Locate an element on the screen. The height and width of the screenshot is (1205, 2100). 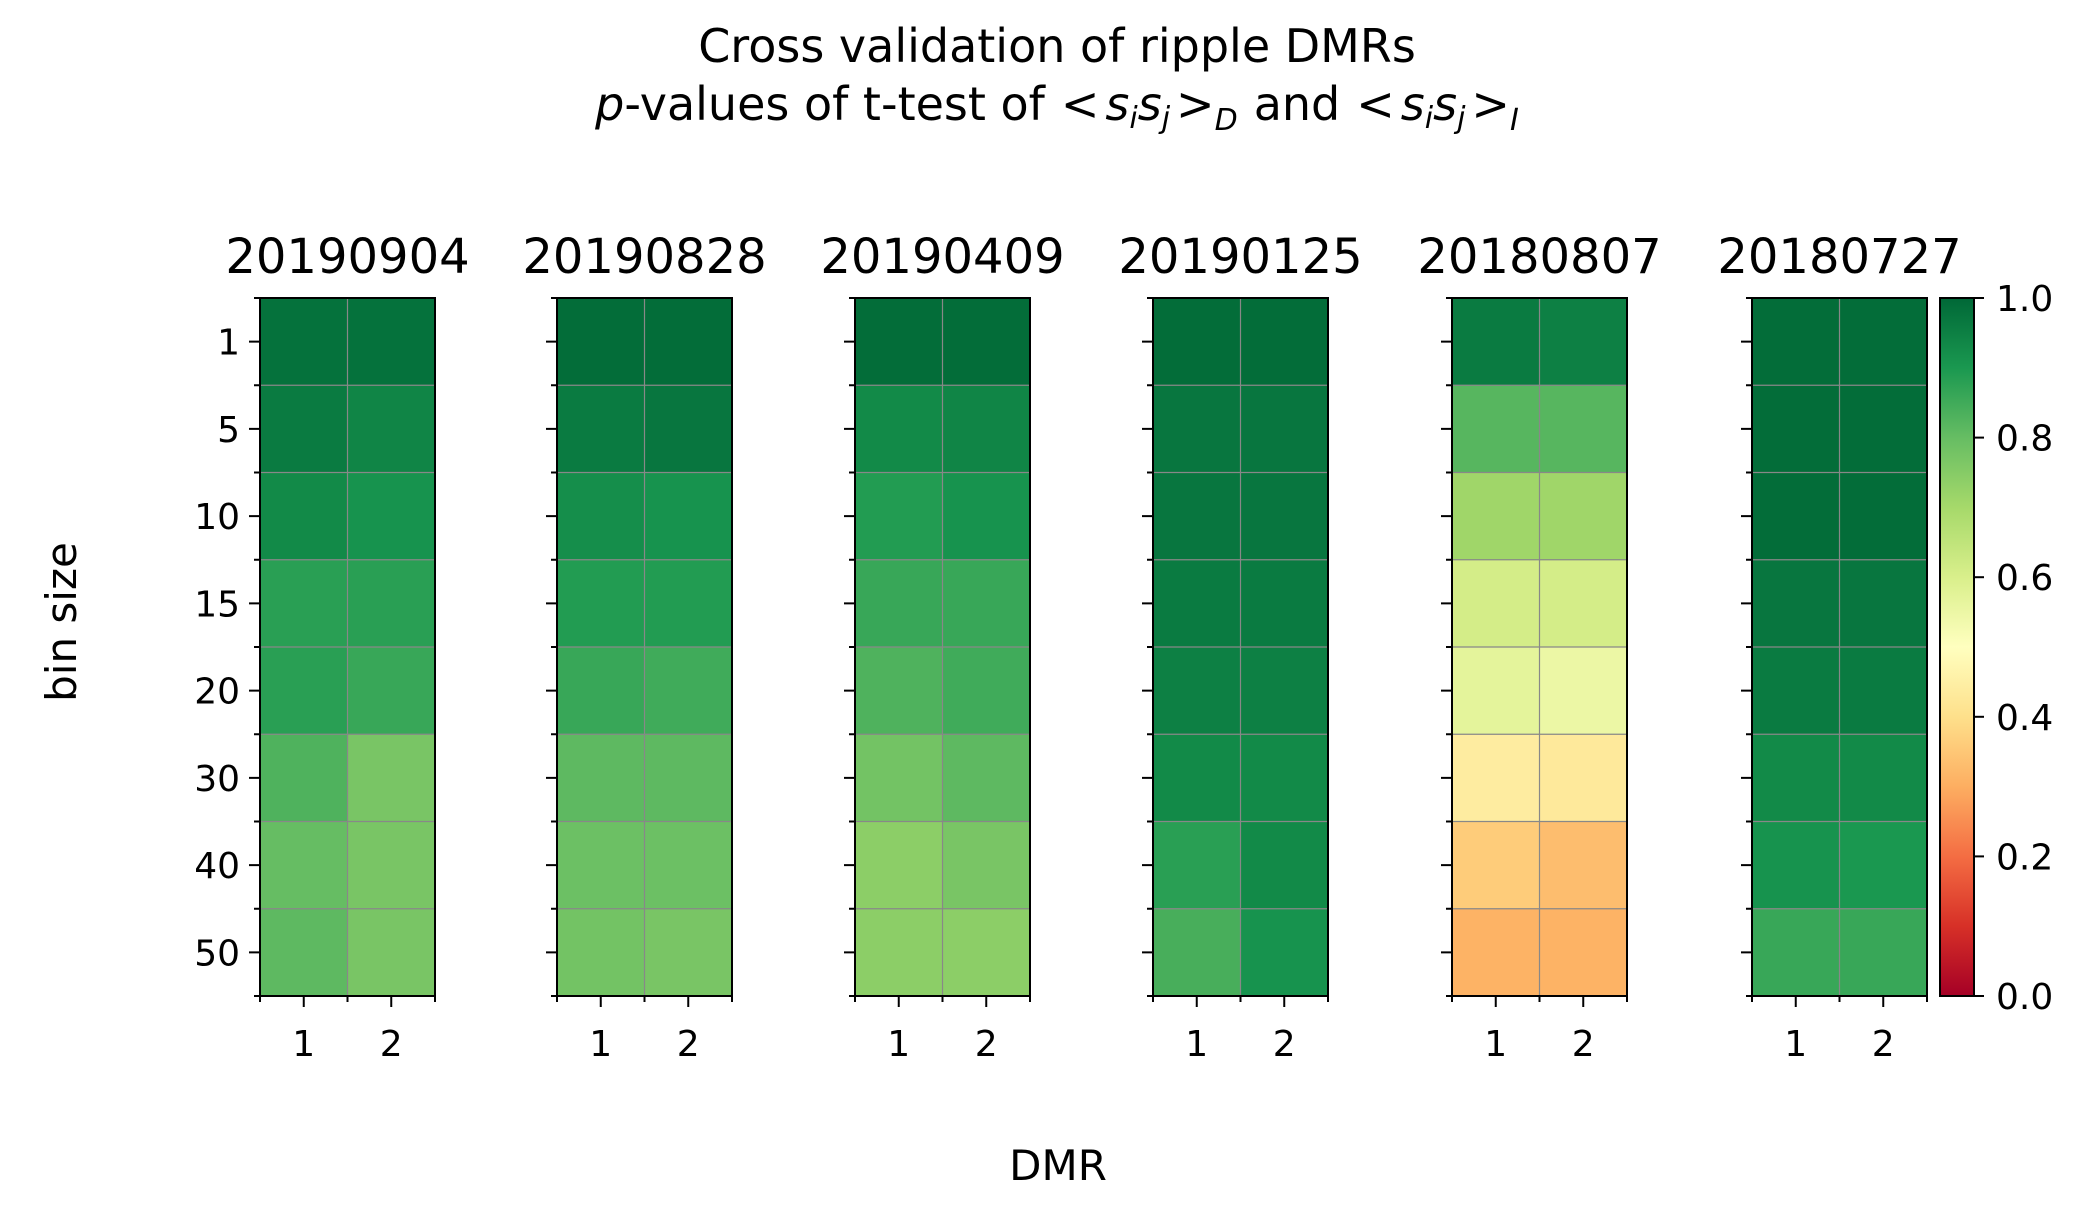
y-tick-label: 10 is located at coordinates (217, 517).